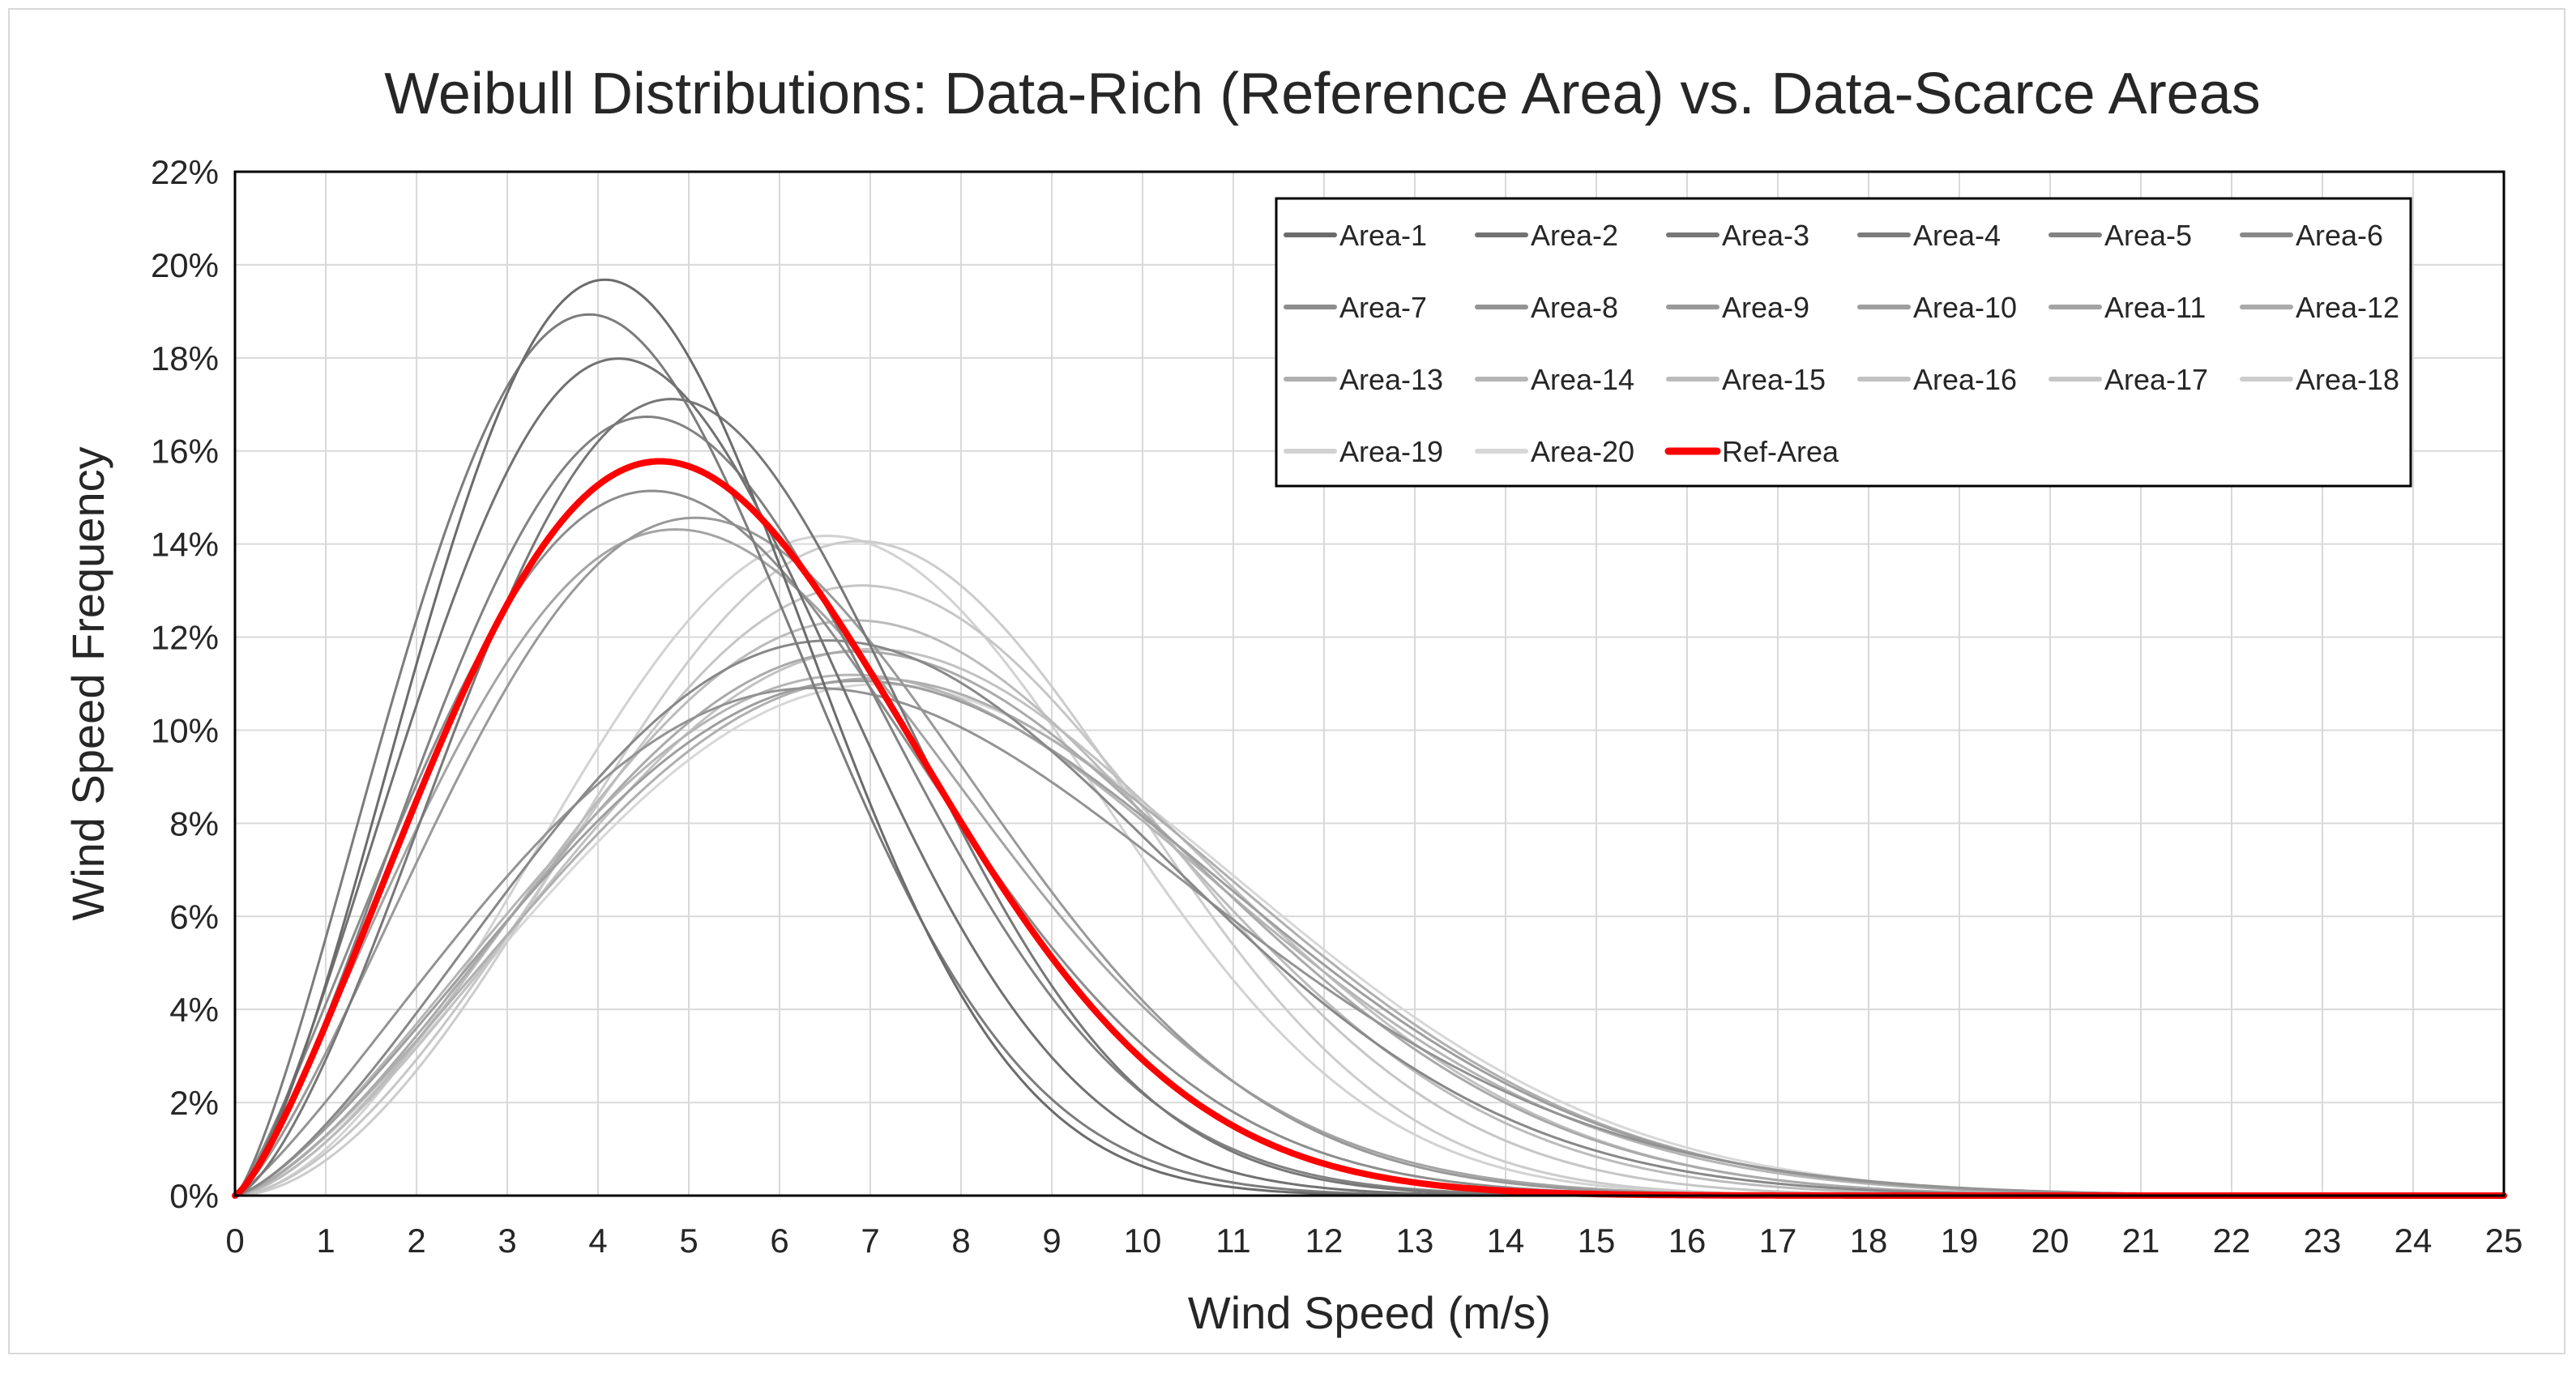  What do you see at coordinates (1869, 1241) in the screenshot?
I see `x-tick-label: 18` at bounding box center [1869, 1241].